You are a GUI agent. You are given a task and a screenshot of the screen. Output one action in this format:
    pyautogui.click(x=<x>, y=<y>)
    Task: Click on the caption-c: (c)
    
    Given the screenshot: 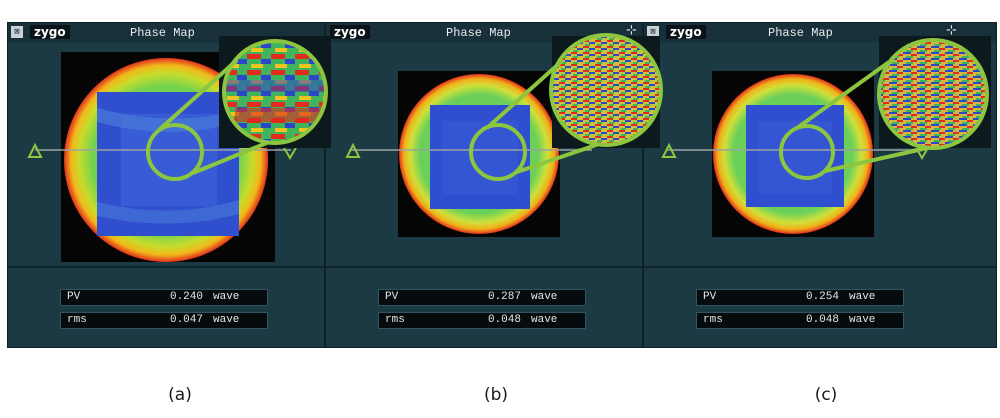 What is the action you would take?
    pyautogui.click(x=826, y=395)
    